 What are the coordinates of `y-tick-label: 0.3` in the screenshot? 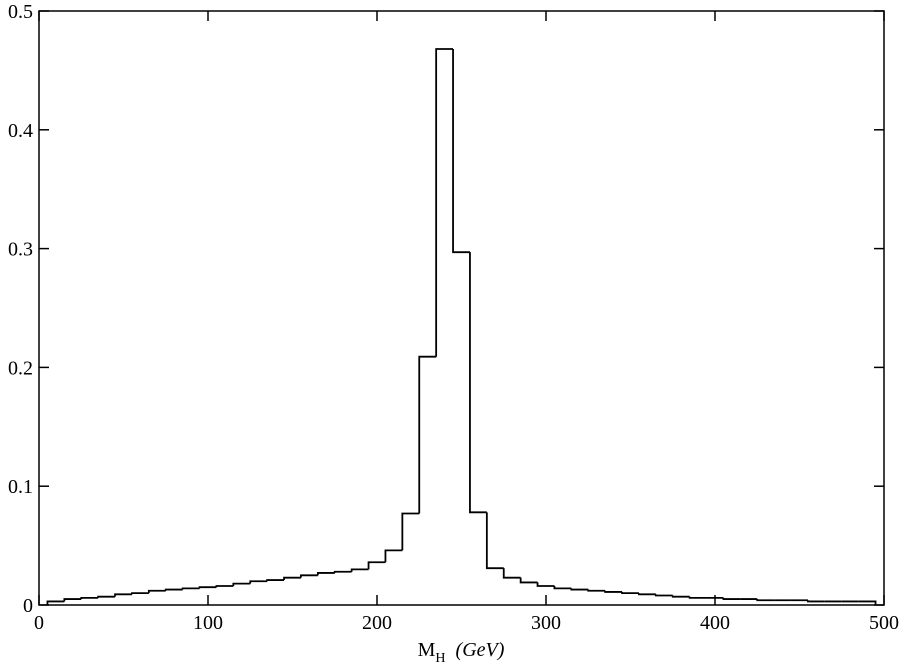 It's located at (20, 250).